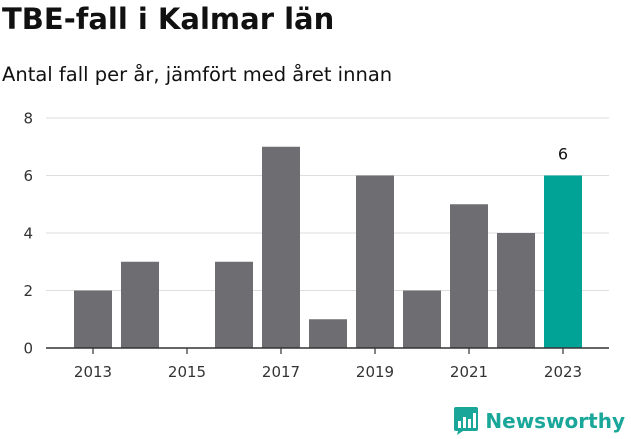 This screenshot has height=439, width=631. I want to click on brand-logo: Newsworthy, so click(539, 421).